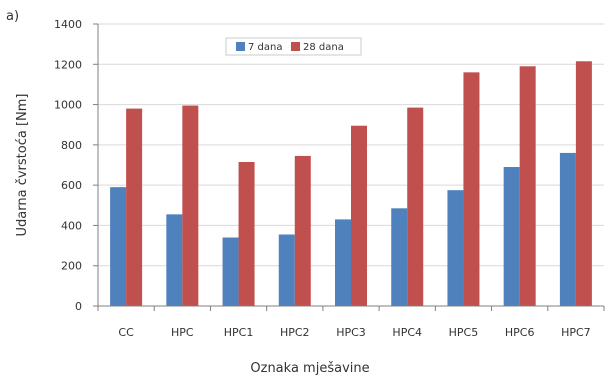  What do you see at coordinates (471, 189) in the screenshot?
I see `bar-28-dana-HPC5` at bounding box center [471, 189].